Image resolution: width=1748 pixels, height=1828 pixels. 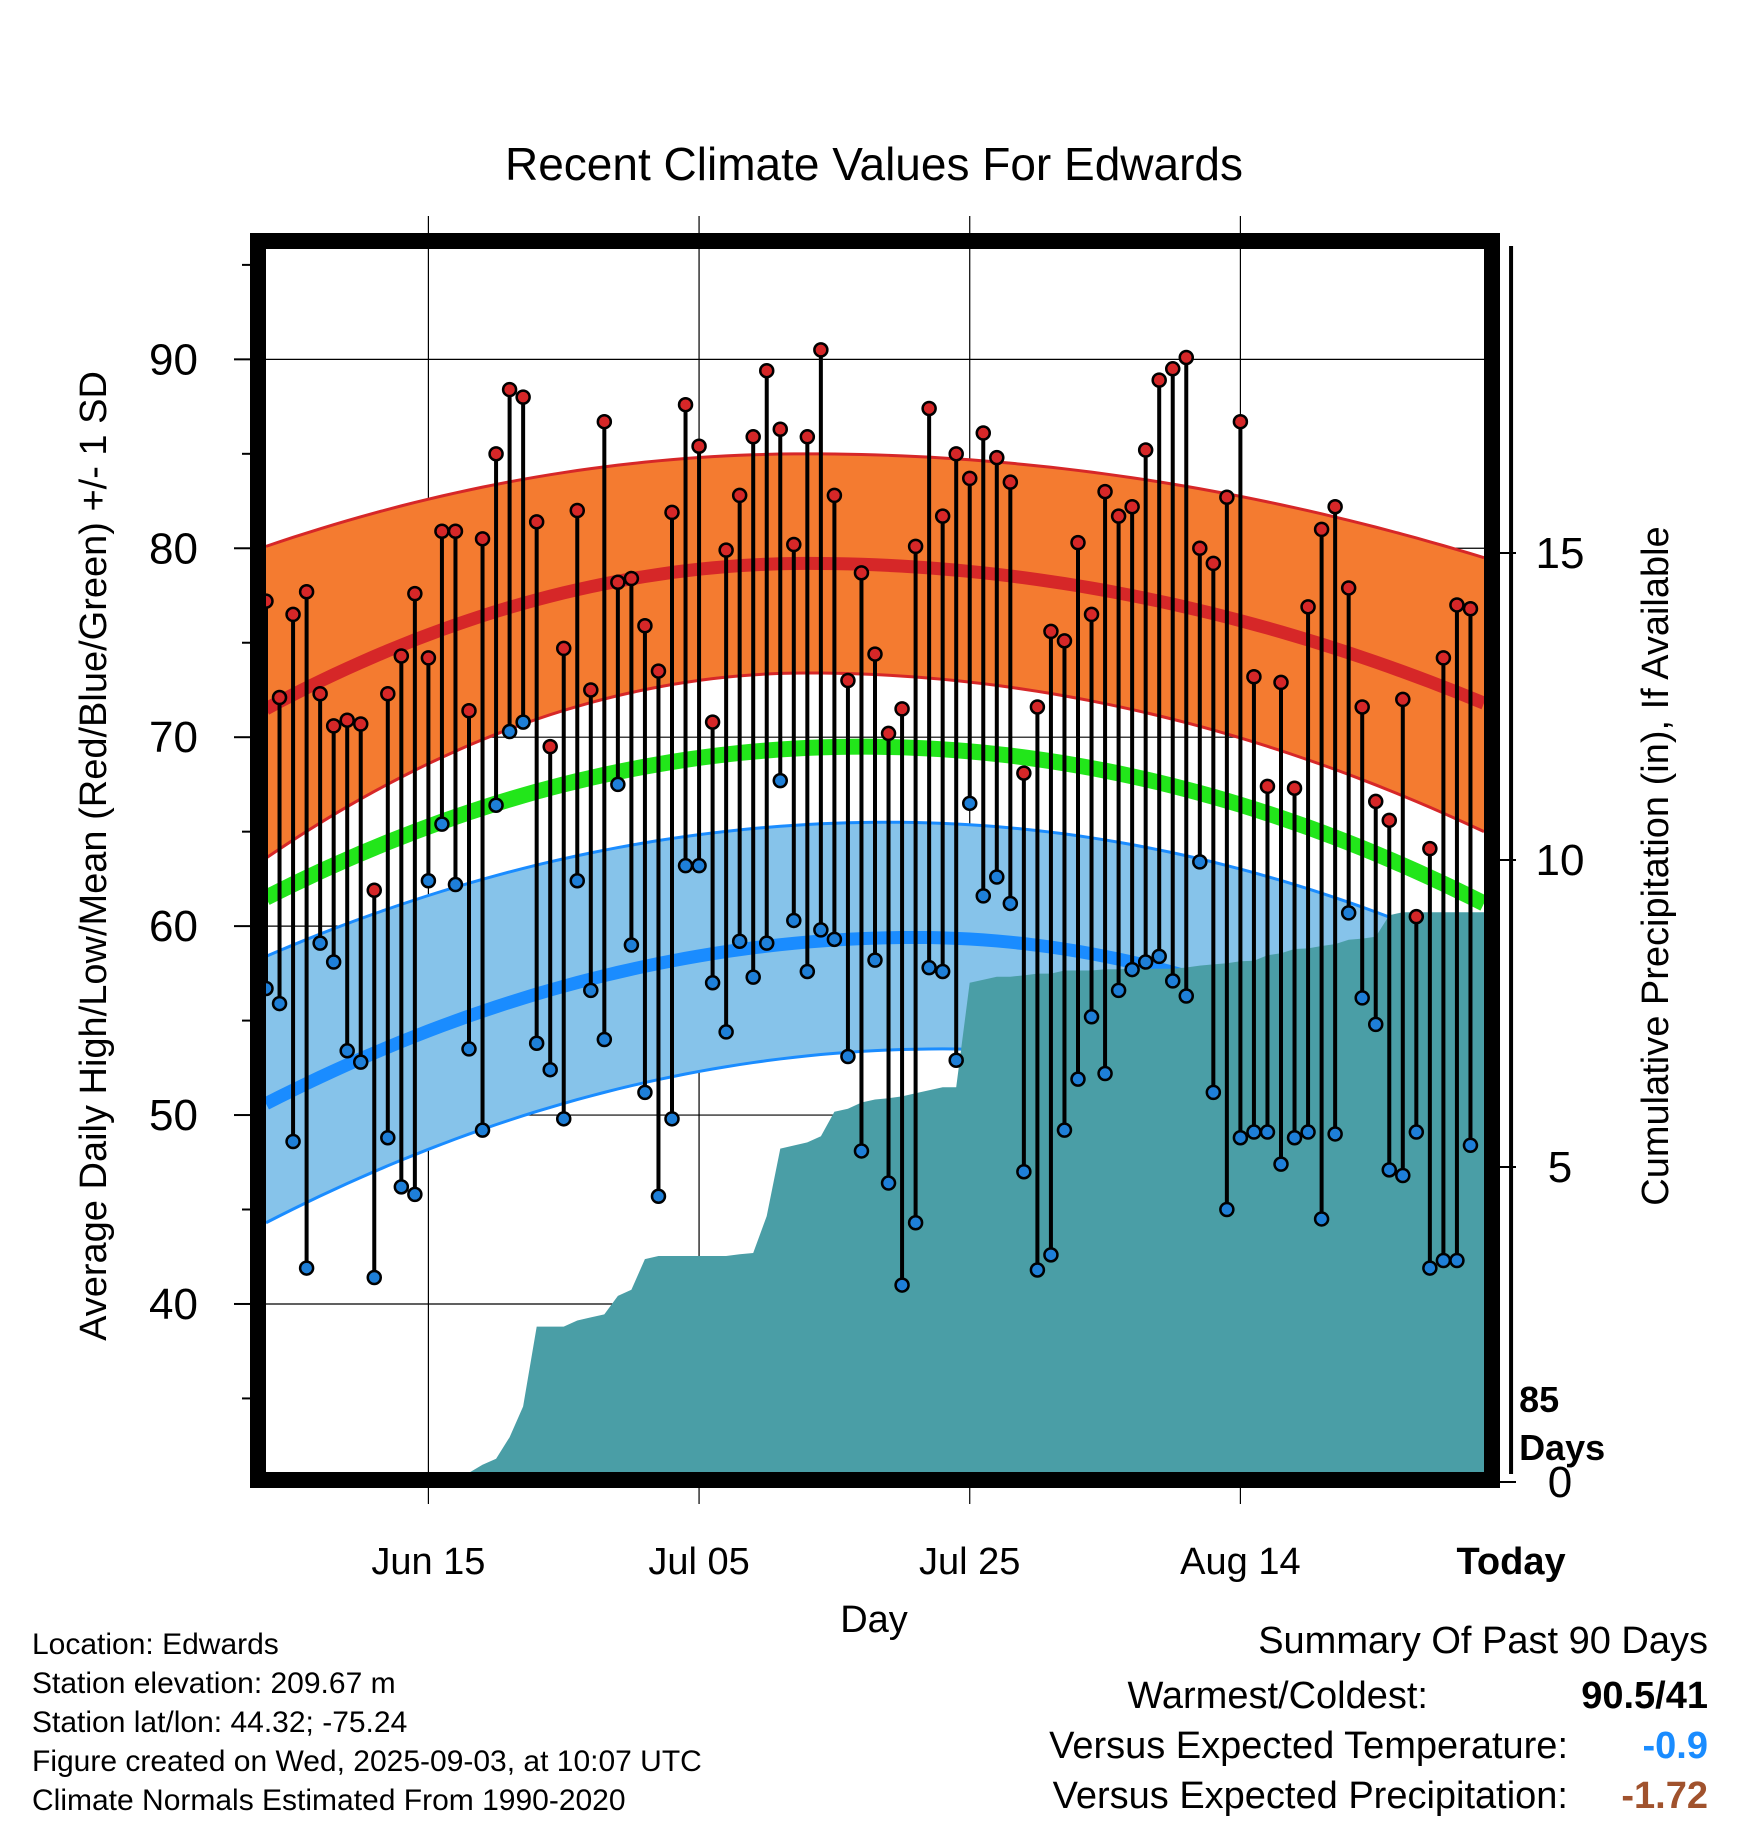 What do you see at coordinates (214, 1683) in the screenshot?
I see `footer-elevation: Station elevation: 209.67 m` at bounding box center [214, 1683].